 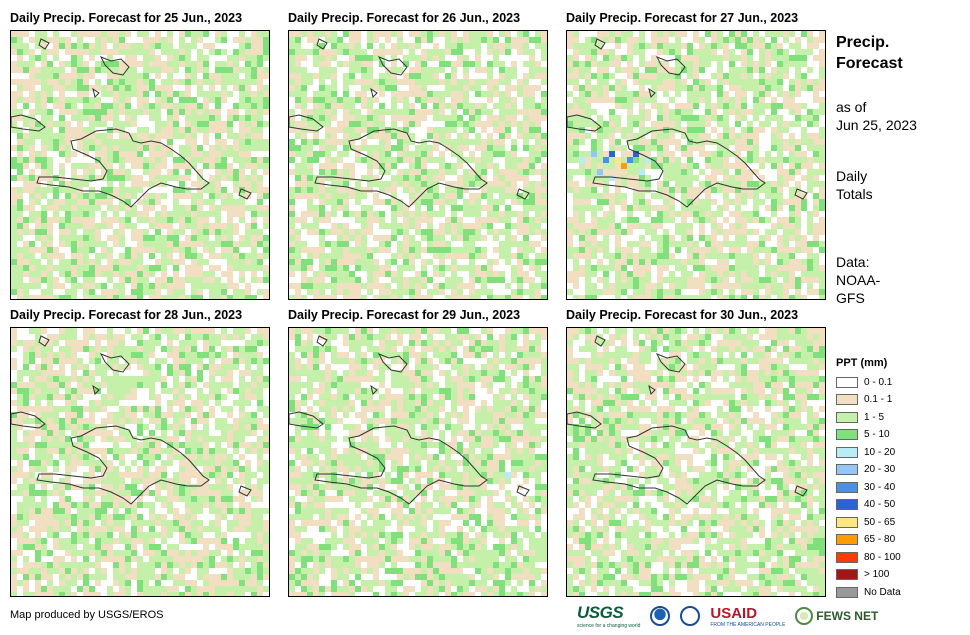 I want to click on panel-title-2: Daily Precip. Forecast for 26 Jun., 2023, so click(x=404, y=18).